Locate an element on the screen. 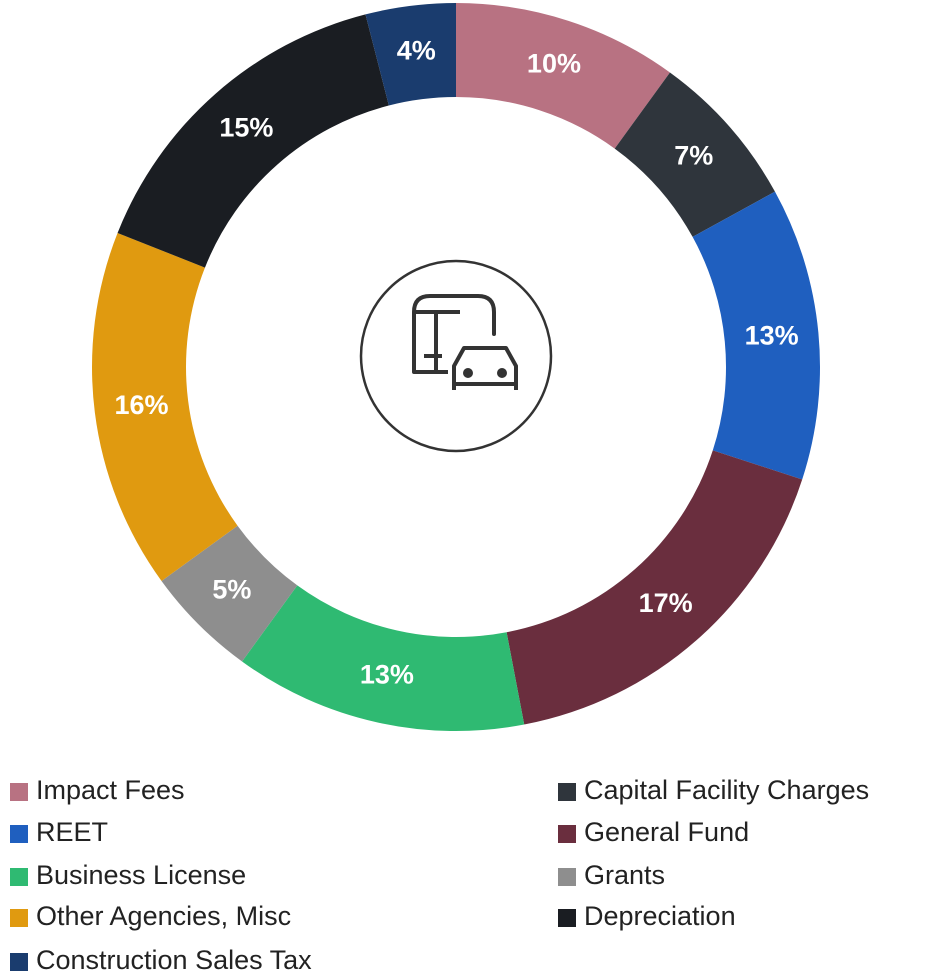 Image resolution: width=930 pixels, height=977 pixels. legend-label: Grants is located at coordinates (624, 875).